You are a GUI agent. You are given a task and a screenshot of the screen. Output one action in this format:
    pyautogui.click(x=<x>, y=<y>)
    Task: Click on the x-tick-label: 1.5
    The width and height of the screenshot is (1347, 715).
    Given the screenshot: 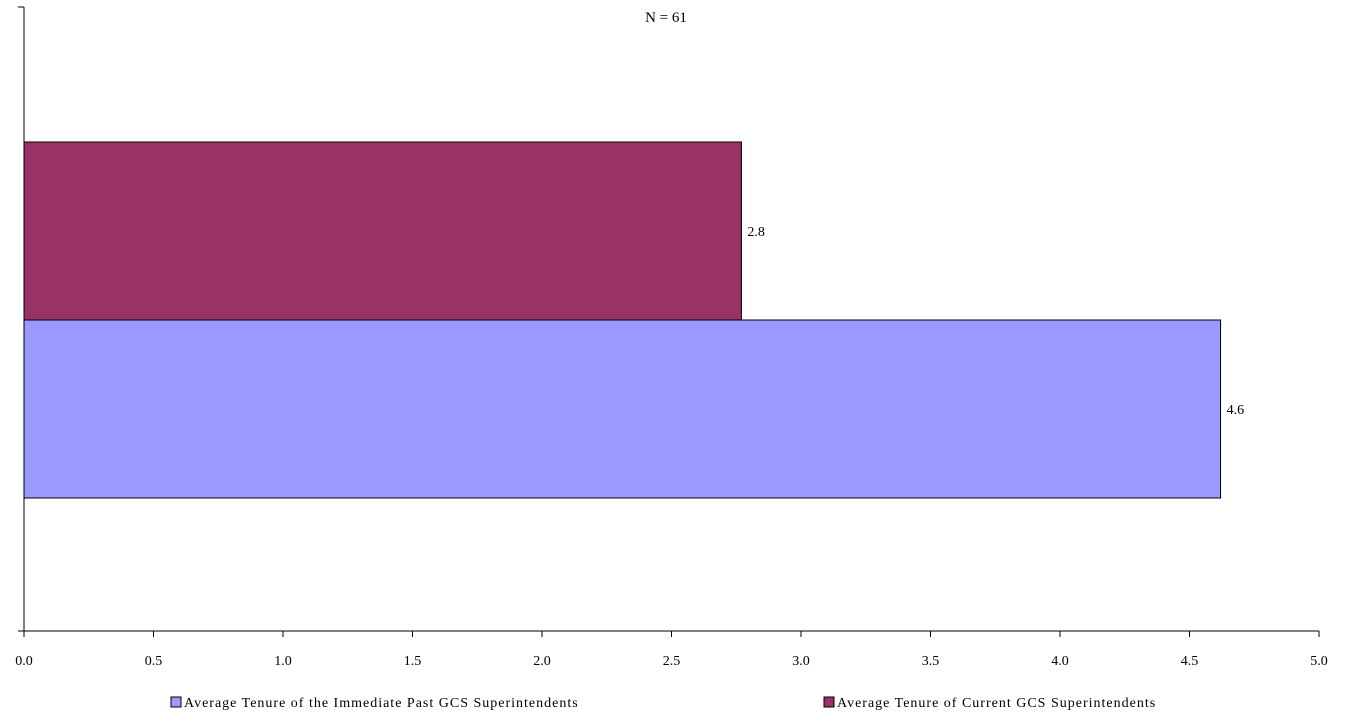 What is the action you would take?
    pyautogui.click(x=413, y=661)
    